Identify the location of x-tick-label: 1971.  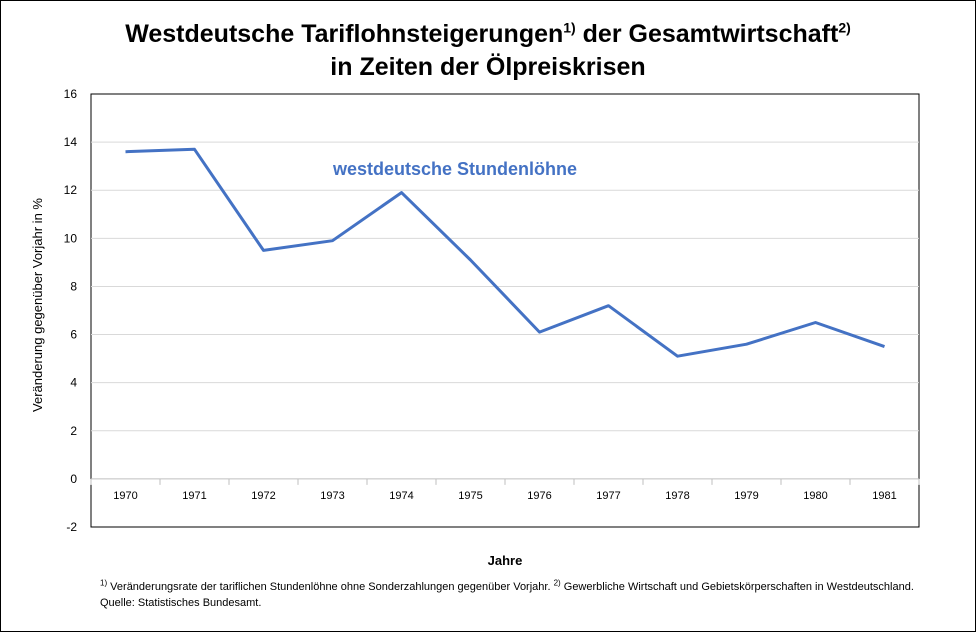
(194, 496).